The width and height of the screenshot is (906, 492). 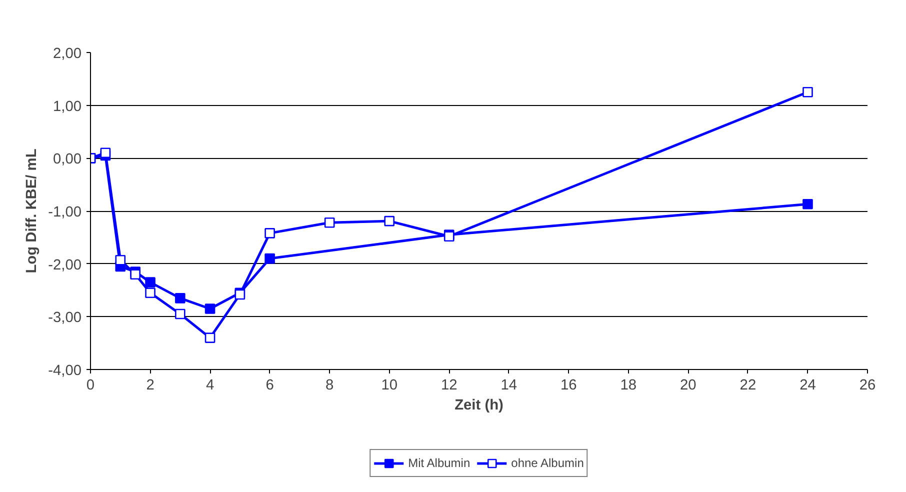 What do you see at coordinates (65, 371) in the screenshot?
I see `y-tick-label: -4,00` at bounding box center [65, 371].